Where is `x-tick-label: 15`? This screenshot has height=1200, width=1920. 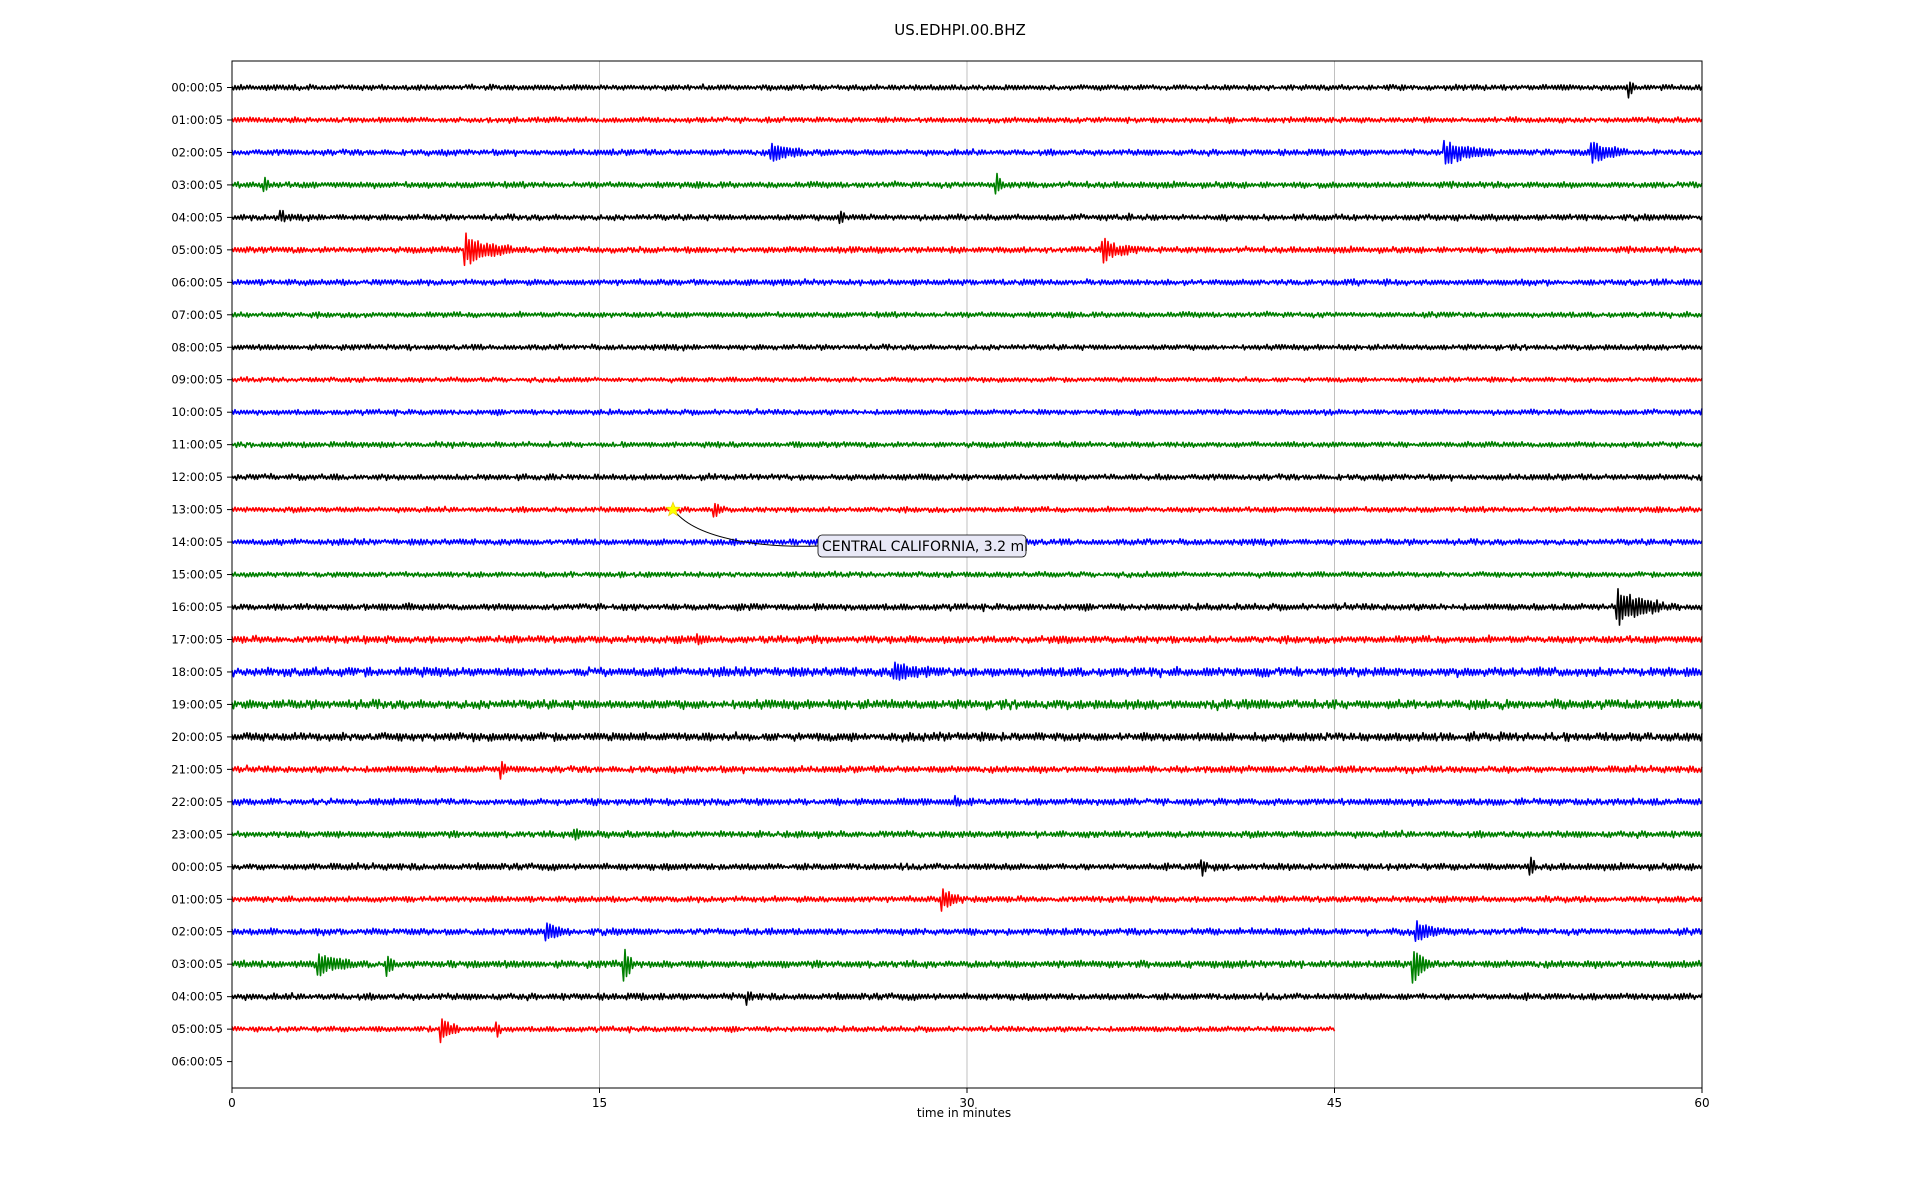
x-tick-label: 15 is located at coordinates (599, 1103).